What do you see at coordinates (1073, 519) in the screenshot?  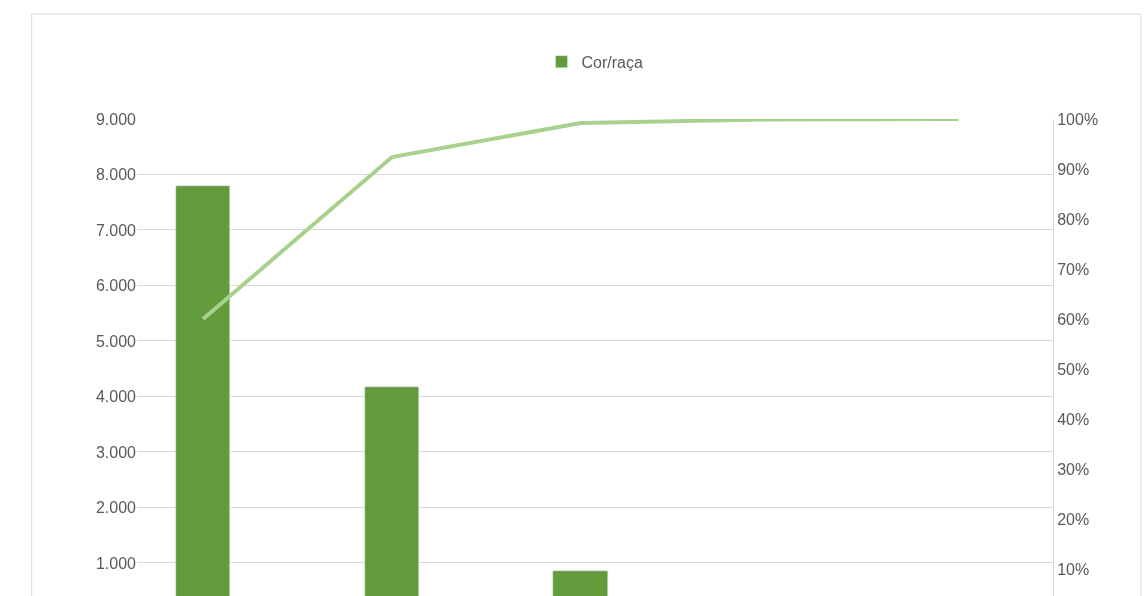 I see `y2-tick-label: 20%` at bounding box center [1073, 519].